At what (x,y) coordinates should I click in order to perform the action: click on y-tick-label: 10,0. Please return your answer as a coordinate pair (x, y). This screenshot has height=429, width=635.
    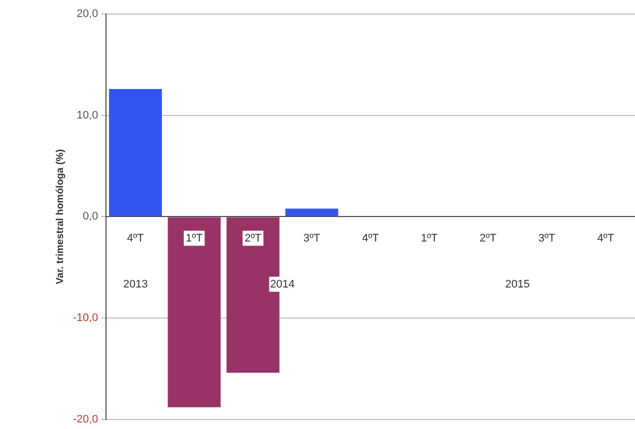
    Looking at the image, I should click on (87, 115).